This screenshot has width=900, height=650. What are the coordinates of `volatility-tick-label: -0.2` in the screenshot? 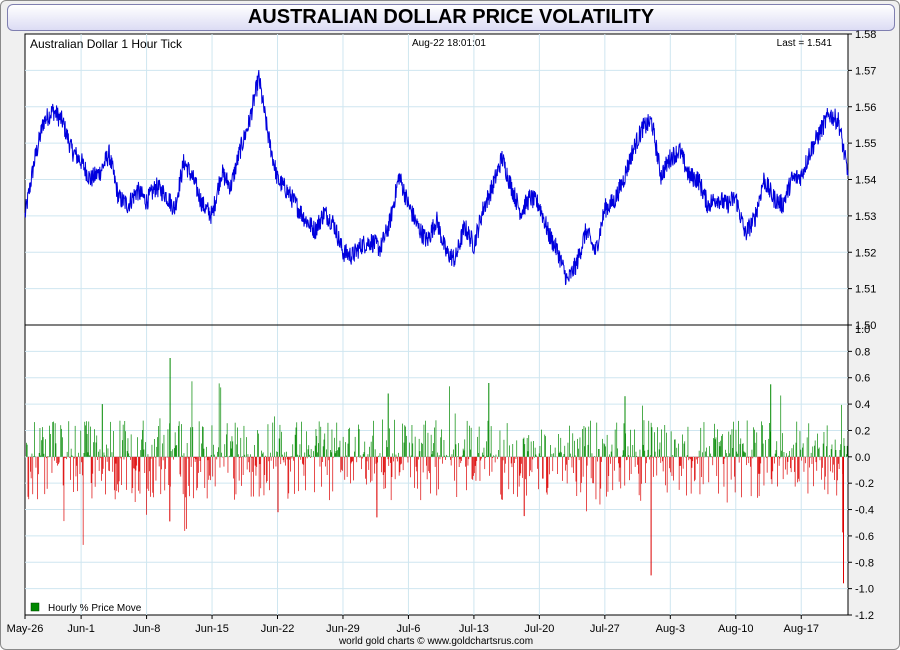 It's located at (864, 484).